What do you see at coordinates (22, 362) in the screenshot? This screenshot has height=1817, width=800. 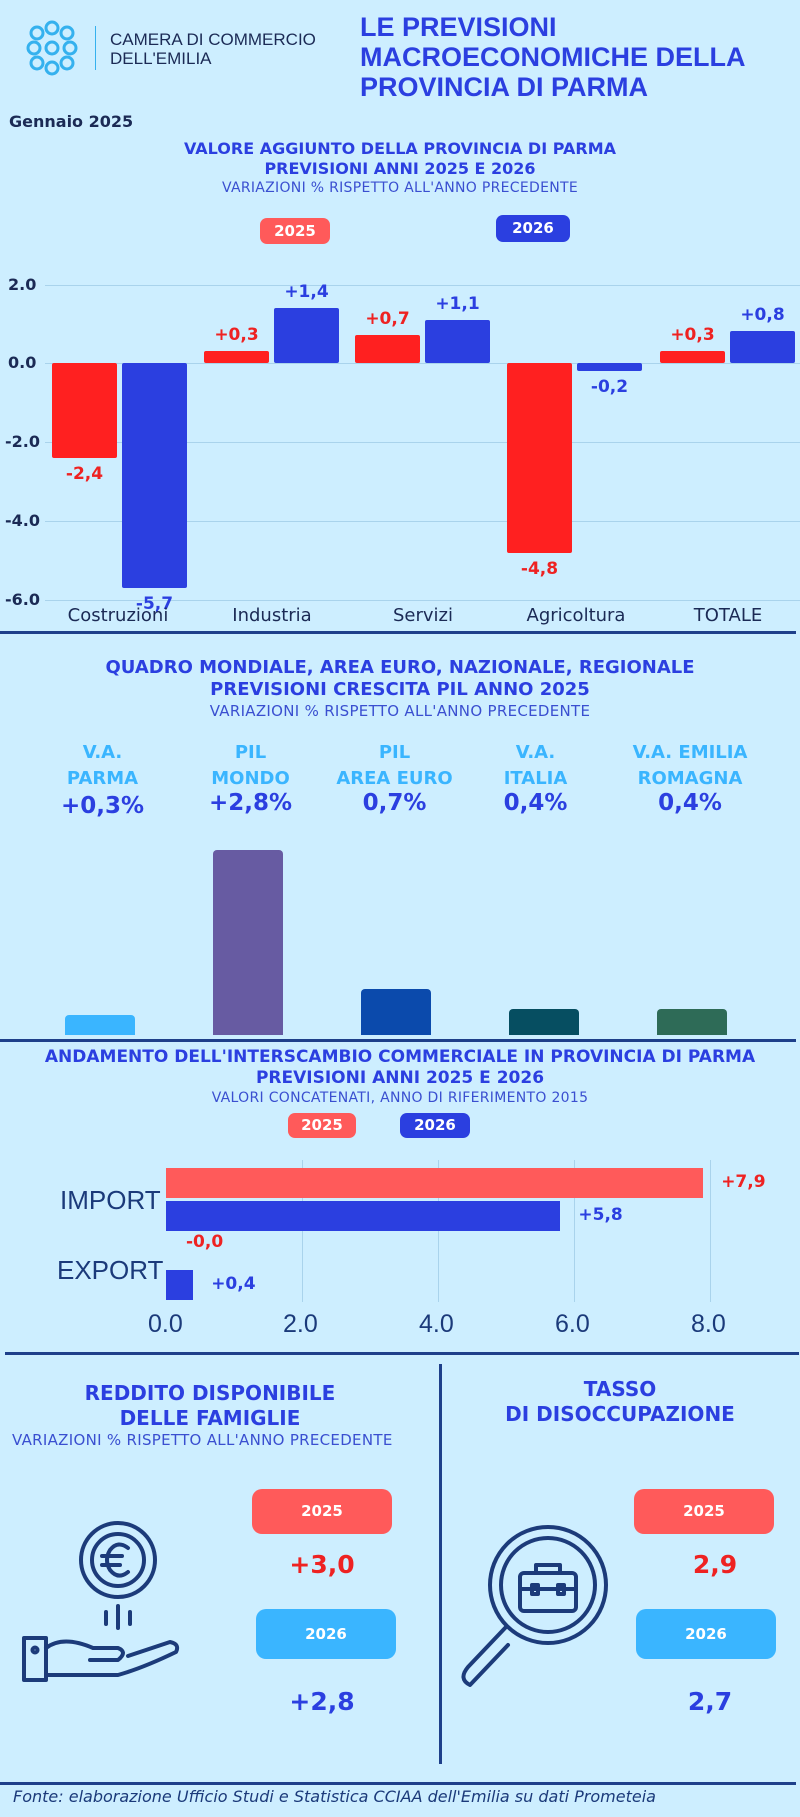 I see `chart1-ytick: 0.0` at bounding box center [22, 362].